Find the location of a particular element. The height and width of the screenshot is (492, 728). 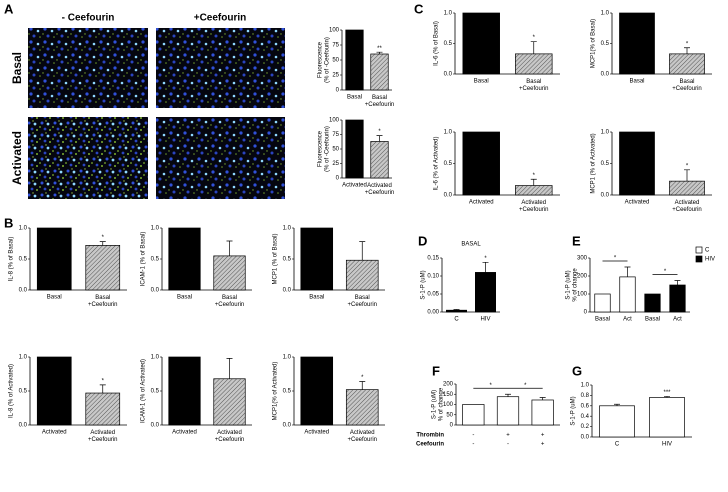

x-tick-label: HIV is located at coordinates (485, 320).